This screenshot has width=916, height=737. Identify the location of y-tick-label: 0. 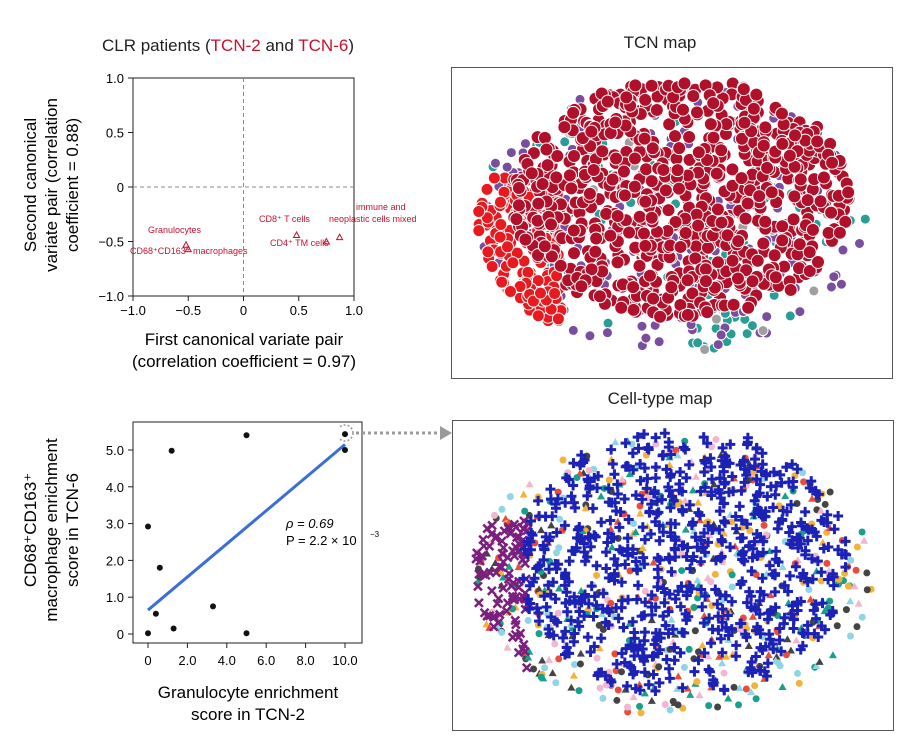
(120, 187).